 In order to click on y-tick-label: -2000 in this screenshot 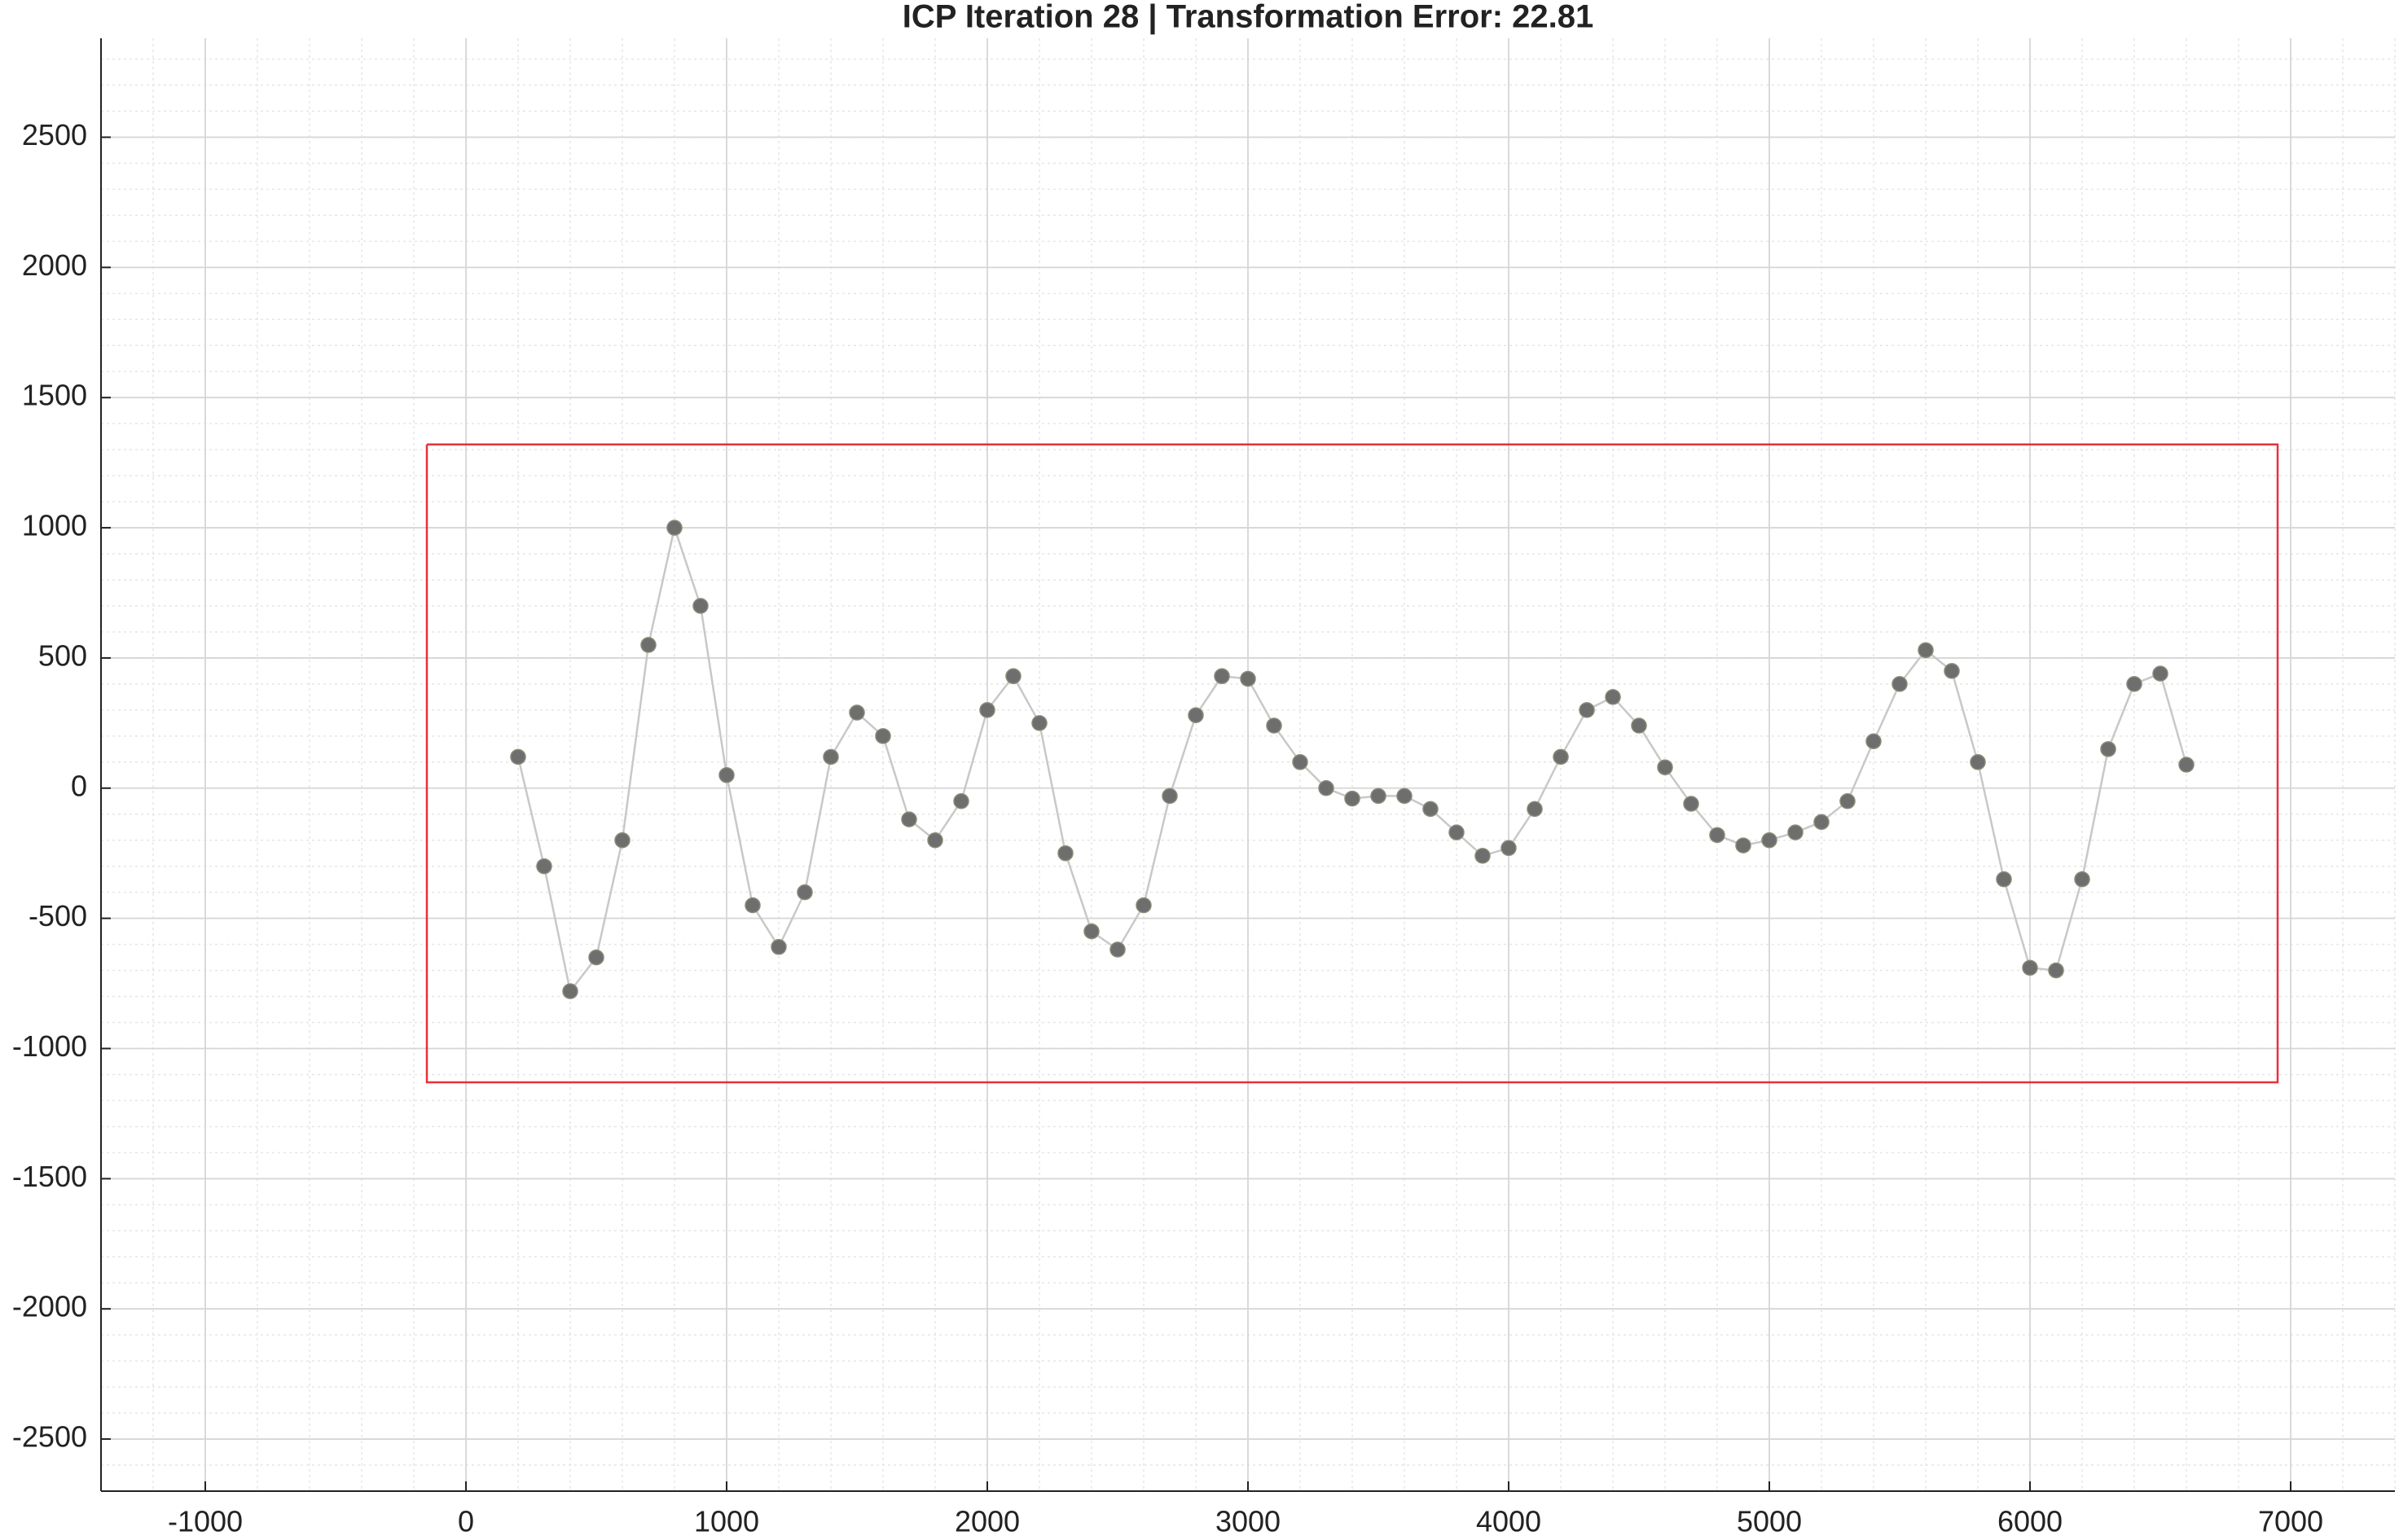, I will do `click(49, 1306)`.